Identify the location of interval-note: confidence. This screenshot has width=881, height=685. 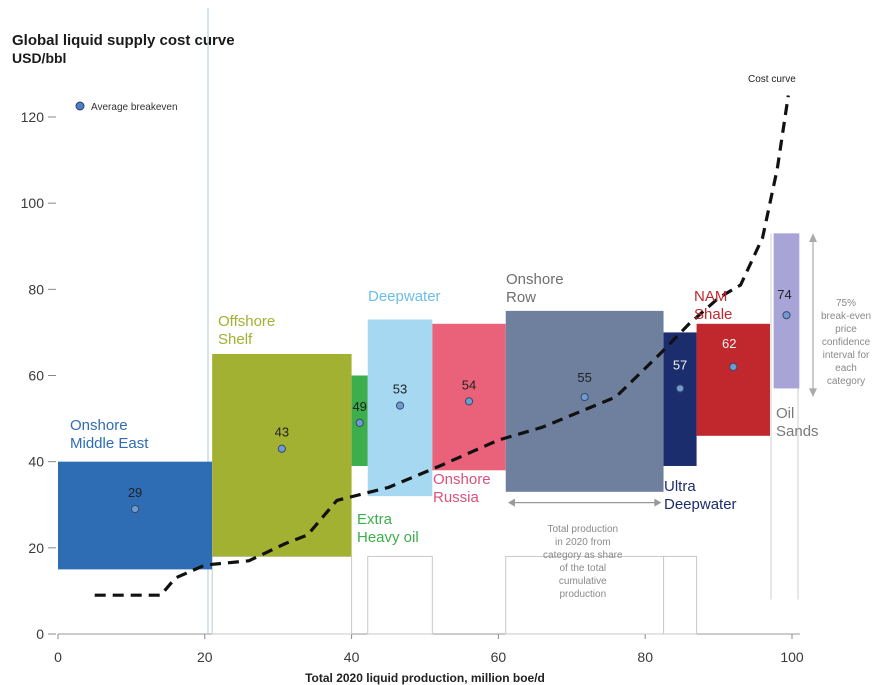
(846, 342).